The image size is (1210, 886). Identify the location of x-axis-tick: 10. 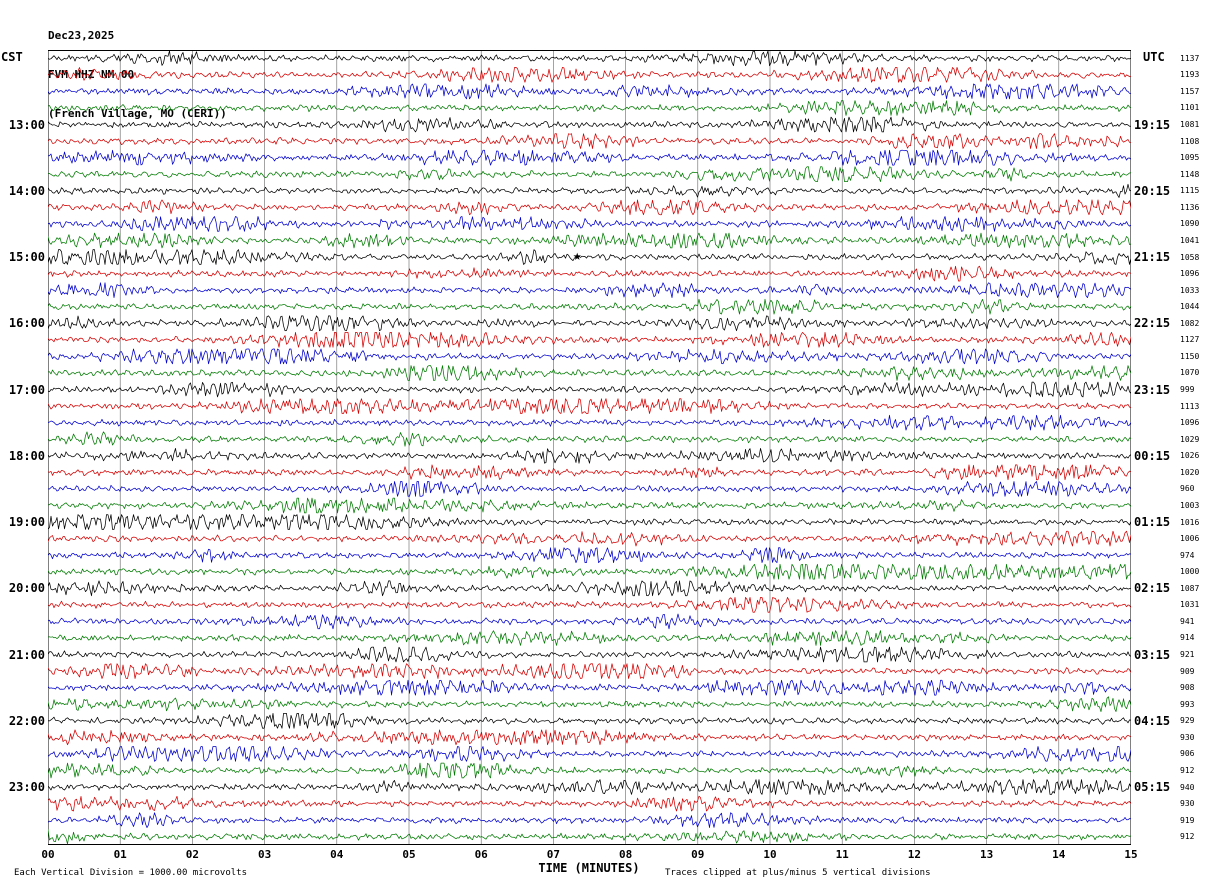
(770, 854).